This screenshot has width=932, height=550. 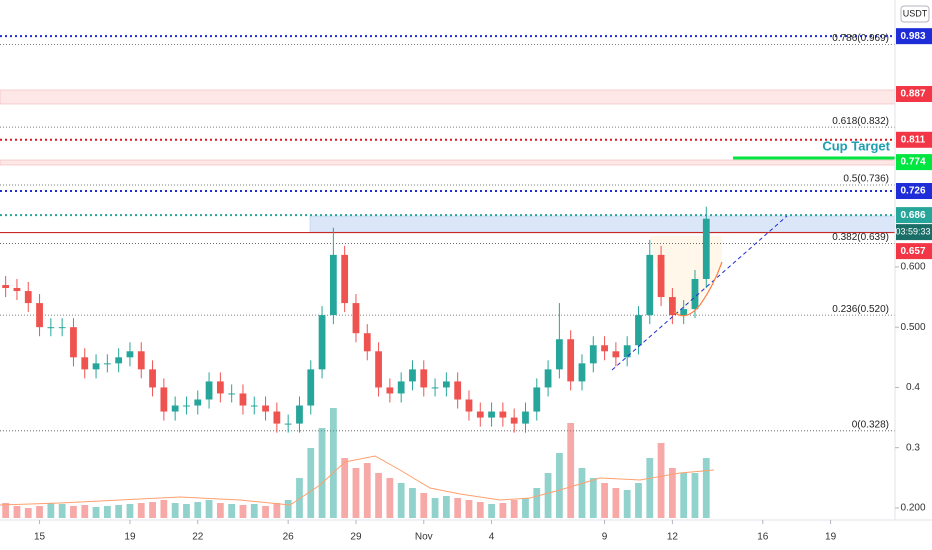 What do you see at coordinates (912, 36) in the screenshot?
I see `price-tag-label: 0.983` at bounding box center [912, 36].